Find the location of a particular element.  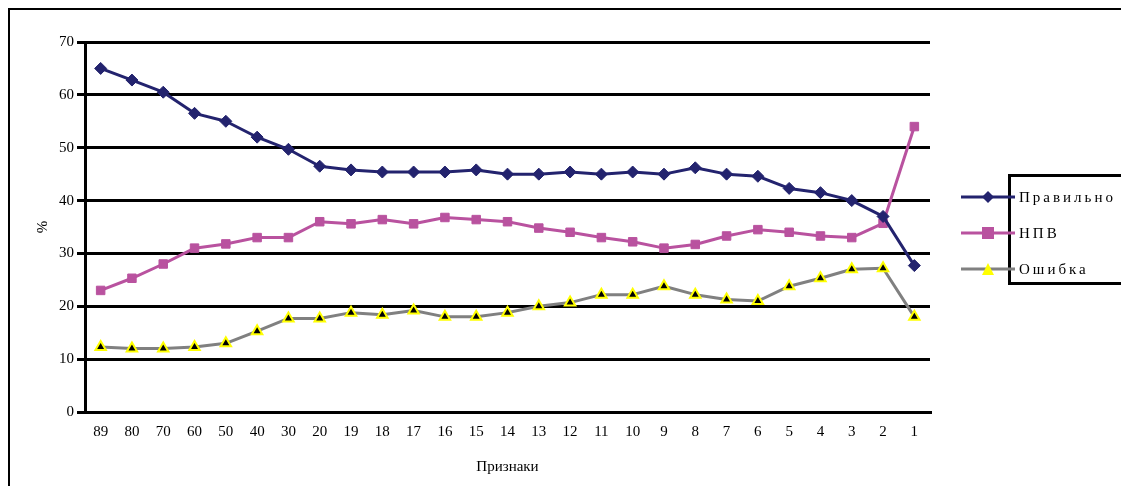

y-axis-title: % is located at coordinates (41, 227).